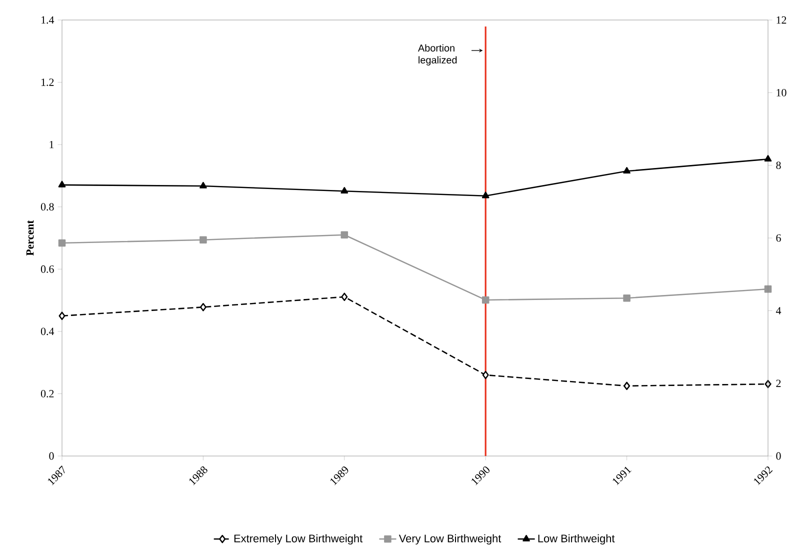 This screenshot has height=546, width=798. I want to click on legend-label: Low Birthweight, so click(576, 539).